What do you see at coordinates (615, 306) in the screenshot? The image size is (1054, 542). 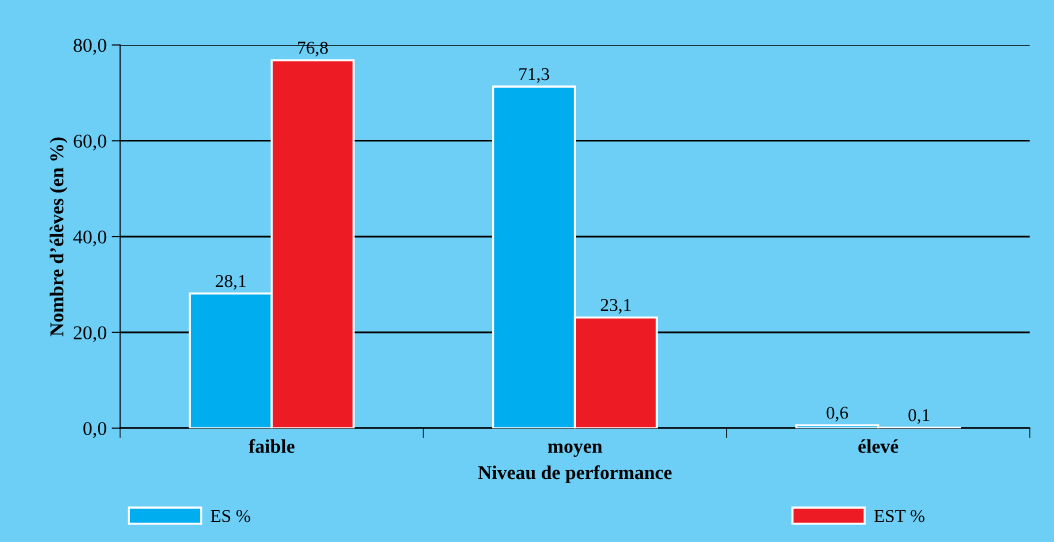 I see `data-label: 23,1` at bounding box center [615, 306].